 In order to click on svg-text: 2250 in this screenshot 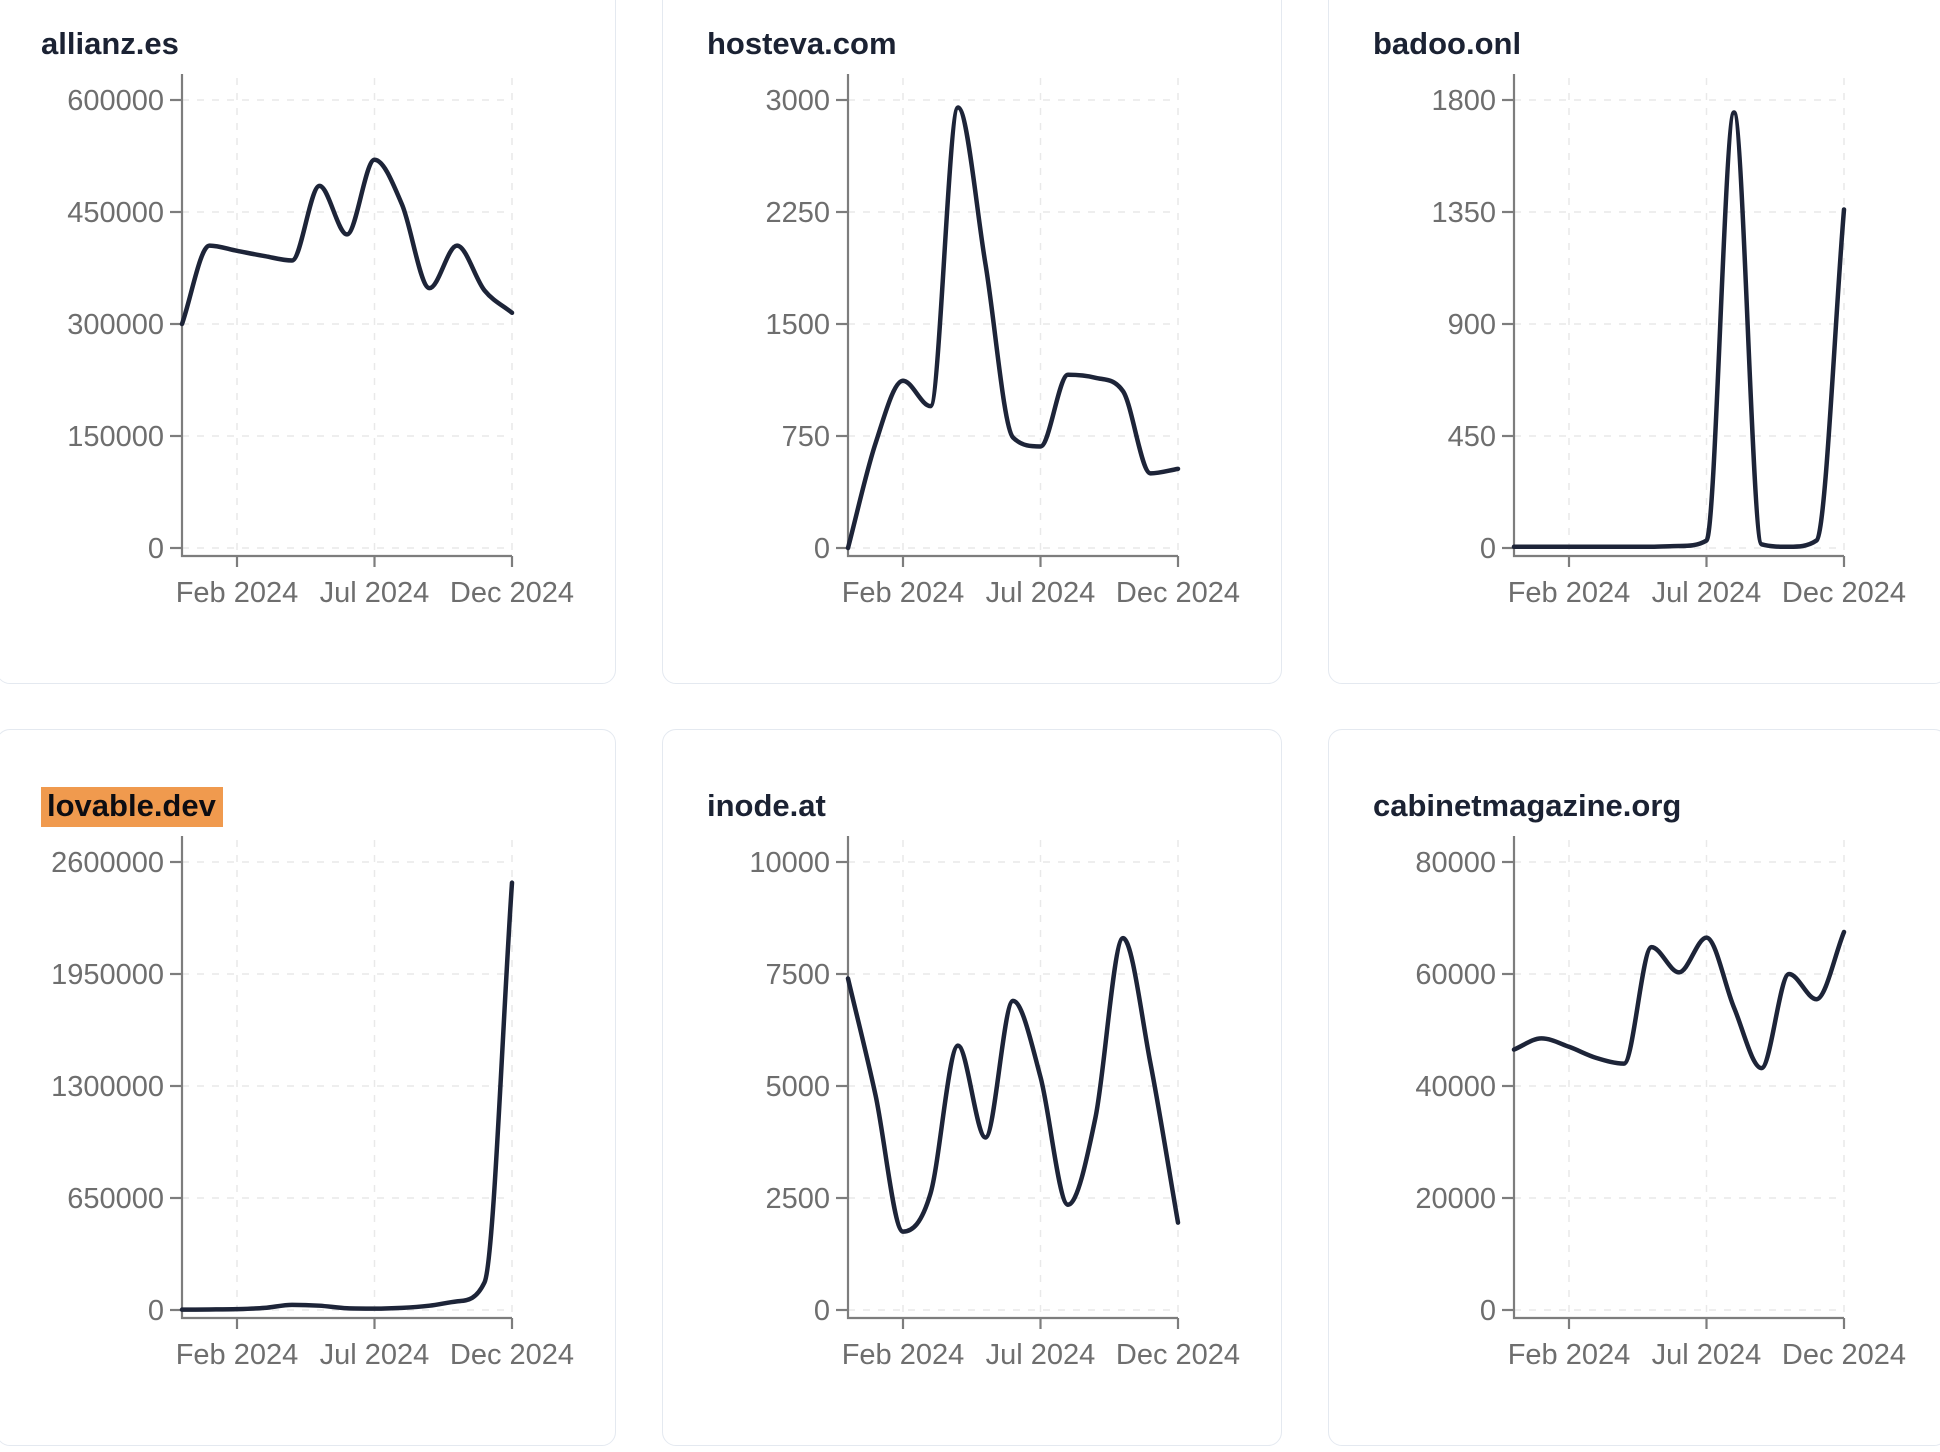, I will do `click(797, 213)`.